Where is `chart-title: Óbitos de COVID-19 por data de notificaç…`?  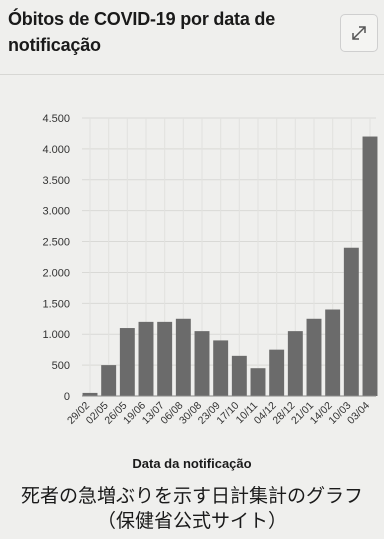
chart-title: Óbitos de COVID-19 por data de notificaç… is located at coordinates (142, 32).